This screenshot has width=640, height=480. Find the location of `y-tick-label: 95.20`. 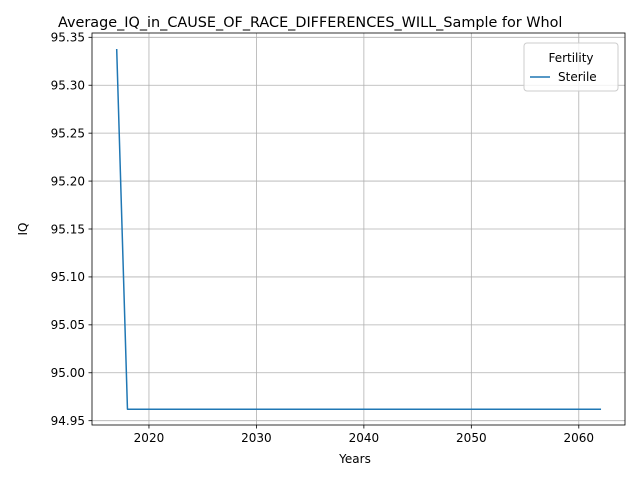

y-tick-label: 95.20 is located at coordinates (68, 181).